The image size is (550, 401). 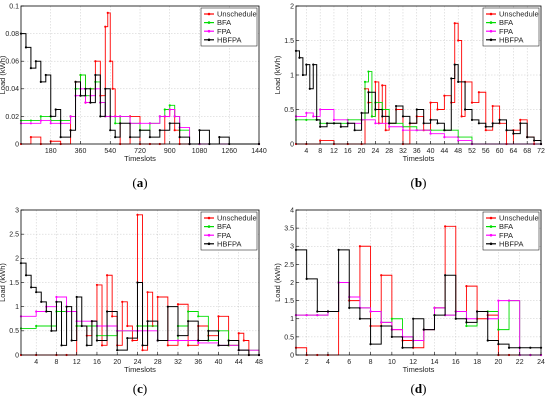 What do you see at coordinates (14, 331) in the screenshot?
I see `y-tick-label: 0.5` at bounding box center [14, 331].